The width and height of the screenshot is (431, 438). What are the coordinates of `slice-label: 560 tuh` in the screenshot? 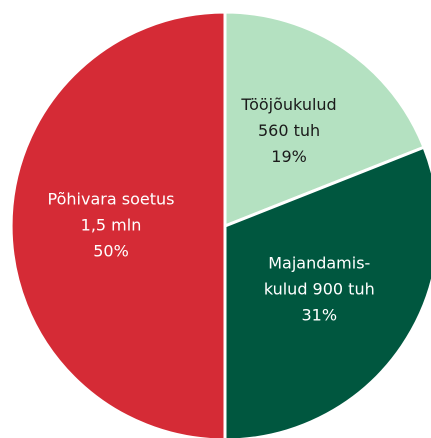 It's located at (289, 130).